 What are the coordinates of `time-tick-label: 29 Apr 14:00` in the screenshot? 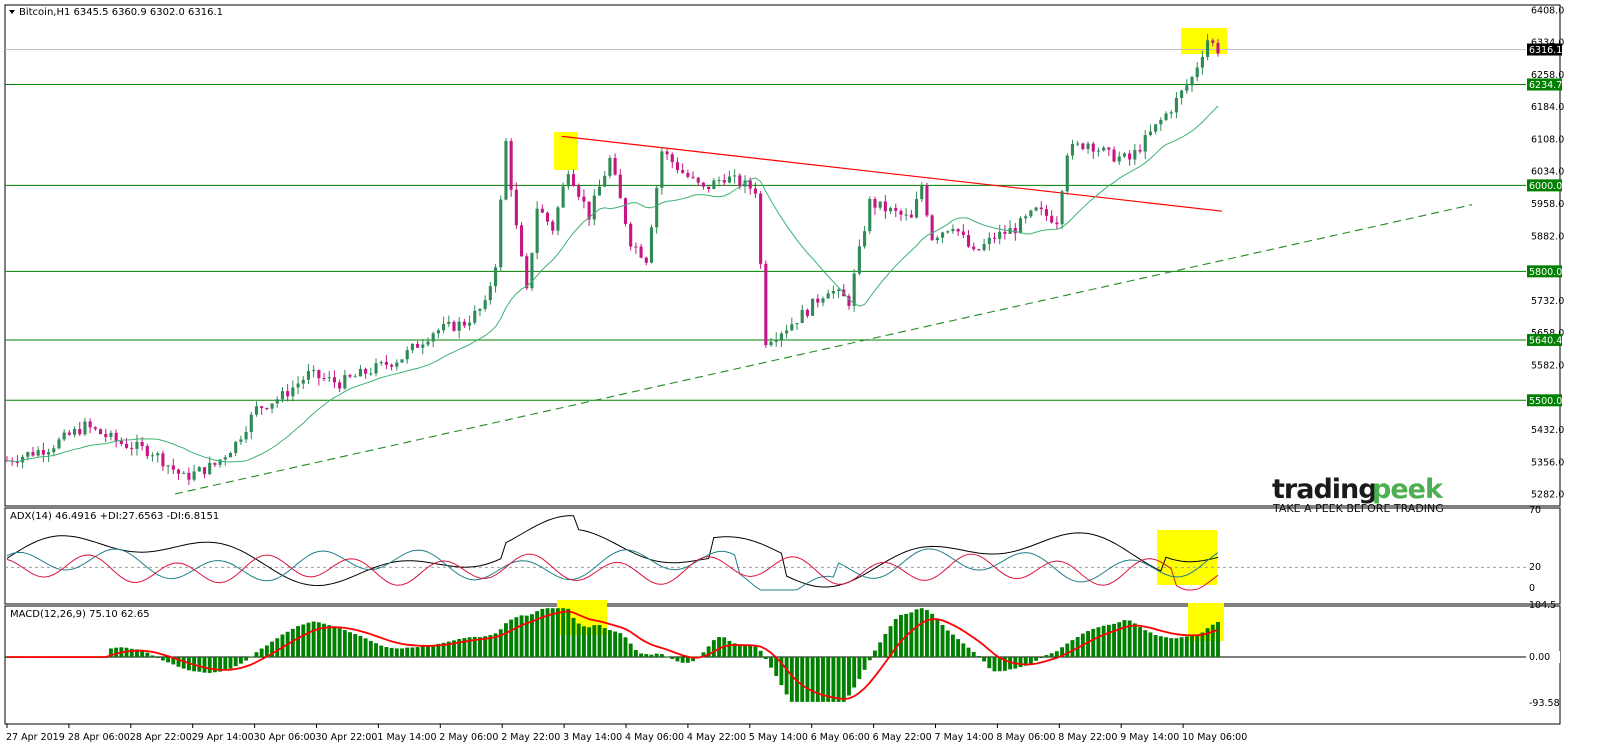 It's located at (223, 737).